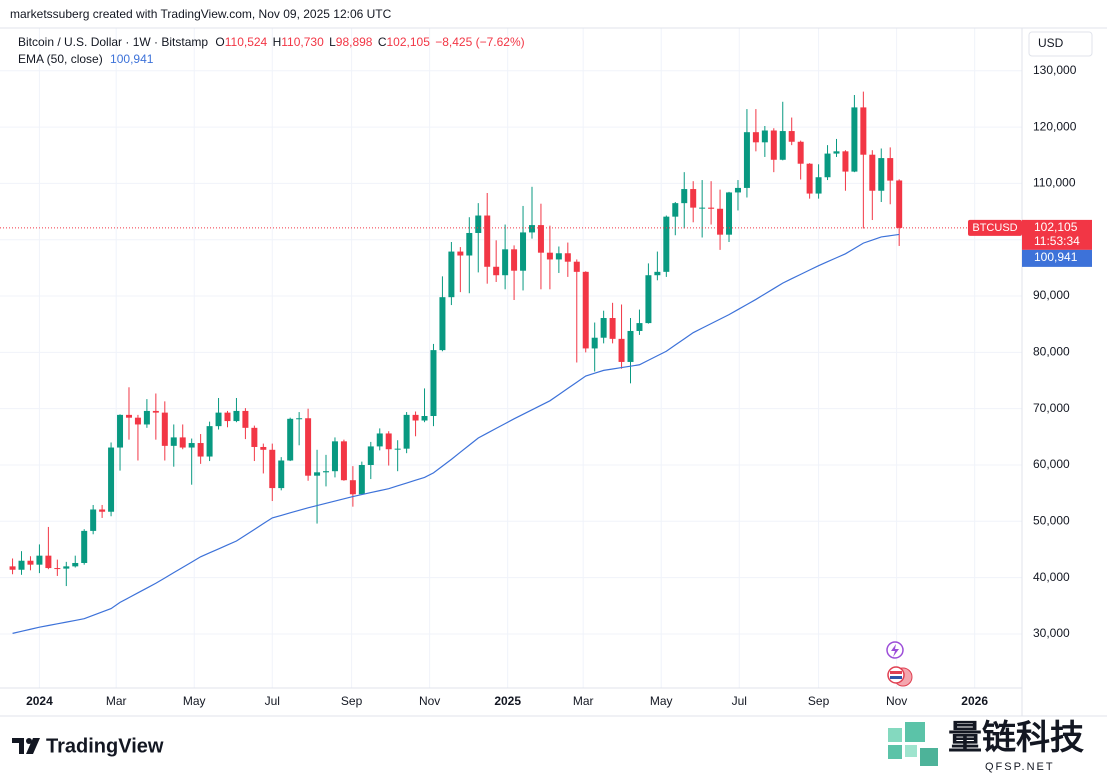 This screenshot has width=1107, height=776. Describe the element at coordinates (409, 42) in the screenshot. I see `ohlc-value: 102,105` at that location.